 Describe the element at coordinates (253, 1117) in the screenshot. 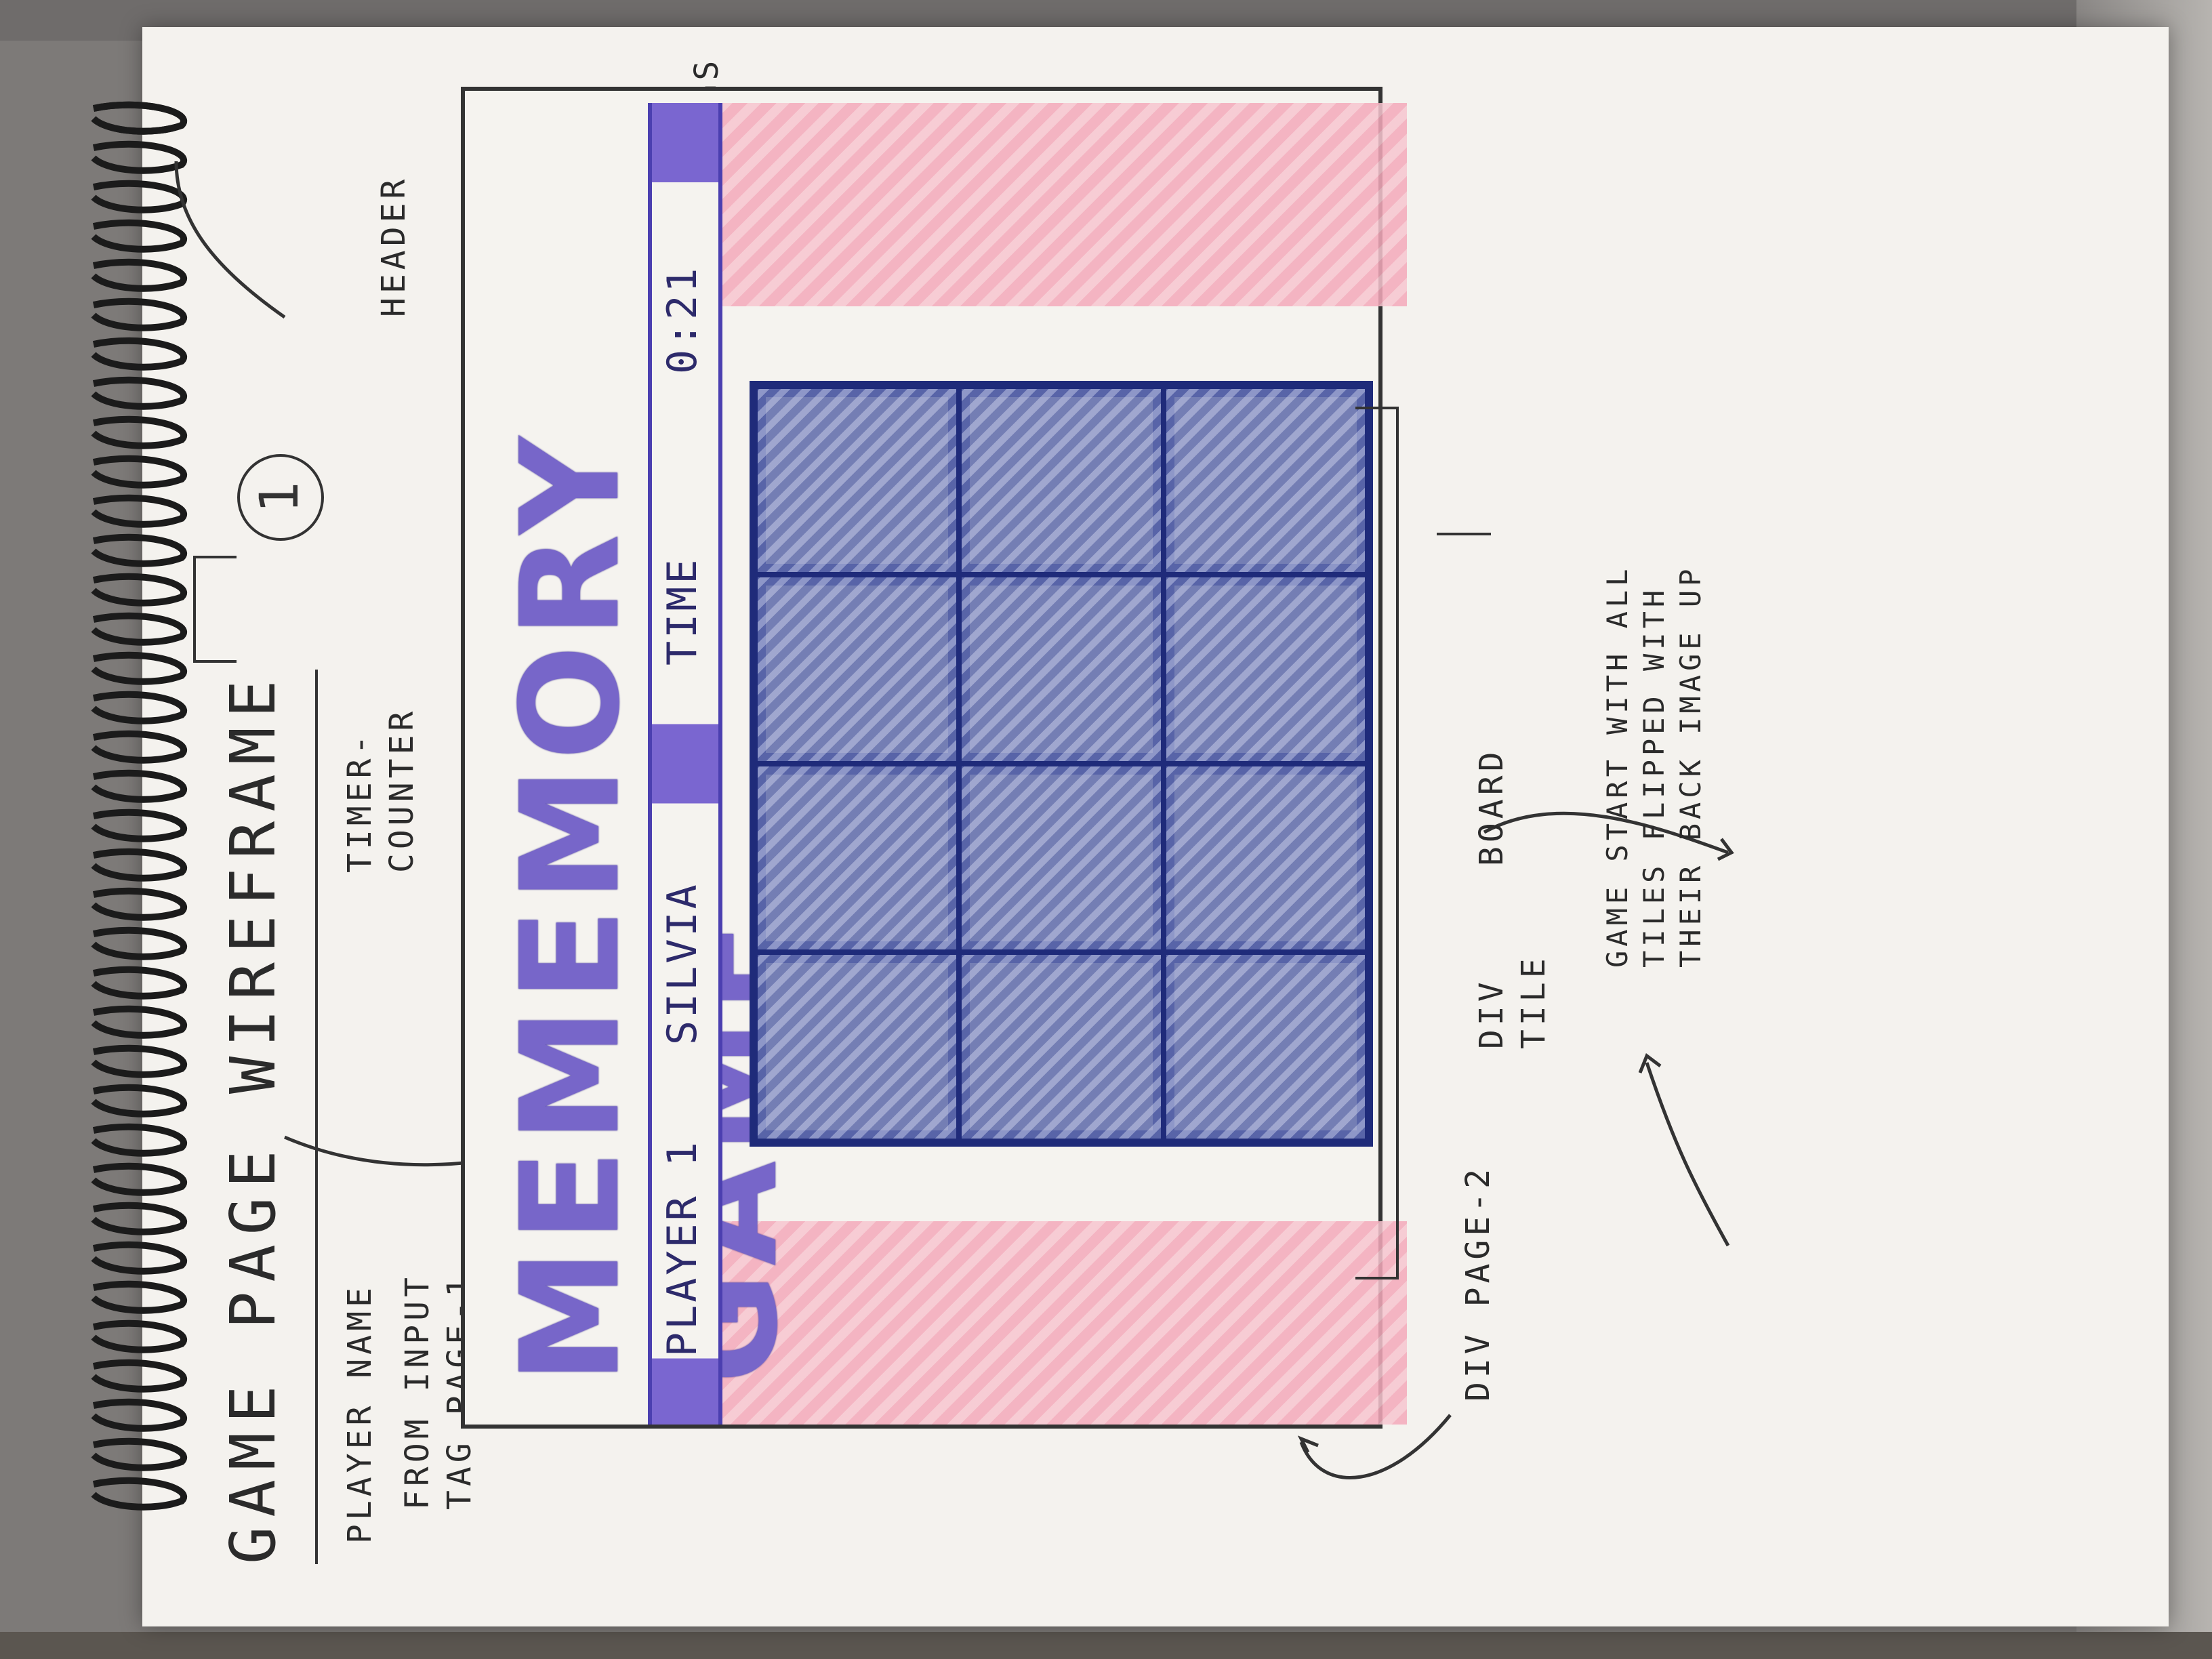

I see `sheet-title: GAME PAGE WIREFRAME` at that location.